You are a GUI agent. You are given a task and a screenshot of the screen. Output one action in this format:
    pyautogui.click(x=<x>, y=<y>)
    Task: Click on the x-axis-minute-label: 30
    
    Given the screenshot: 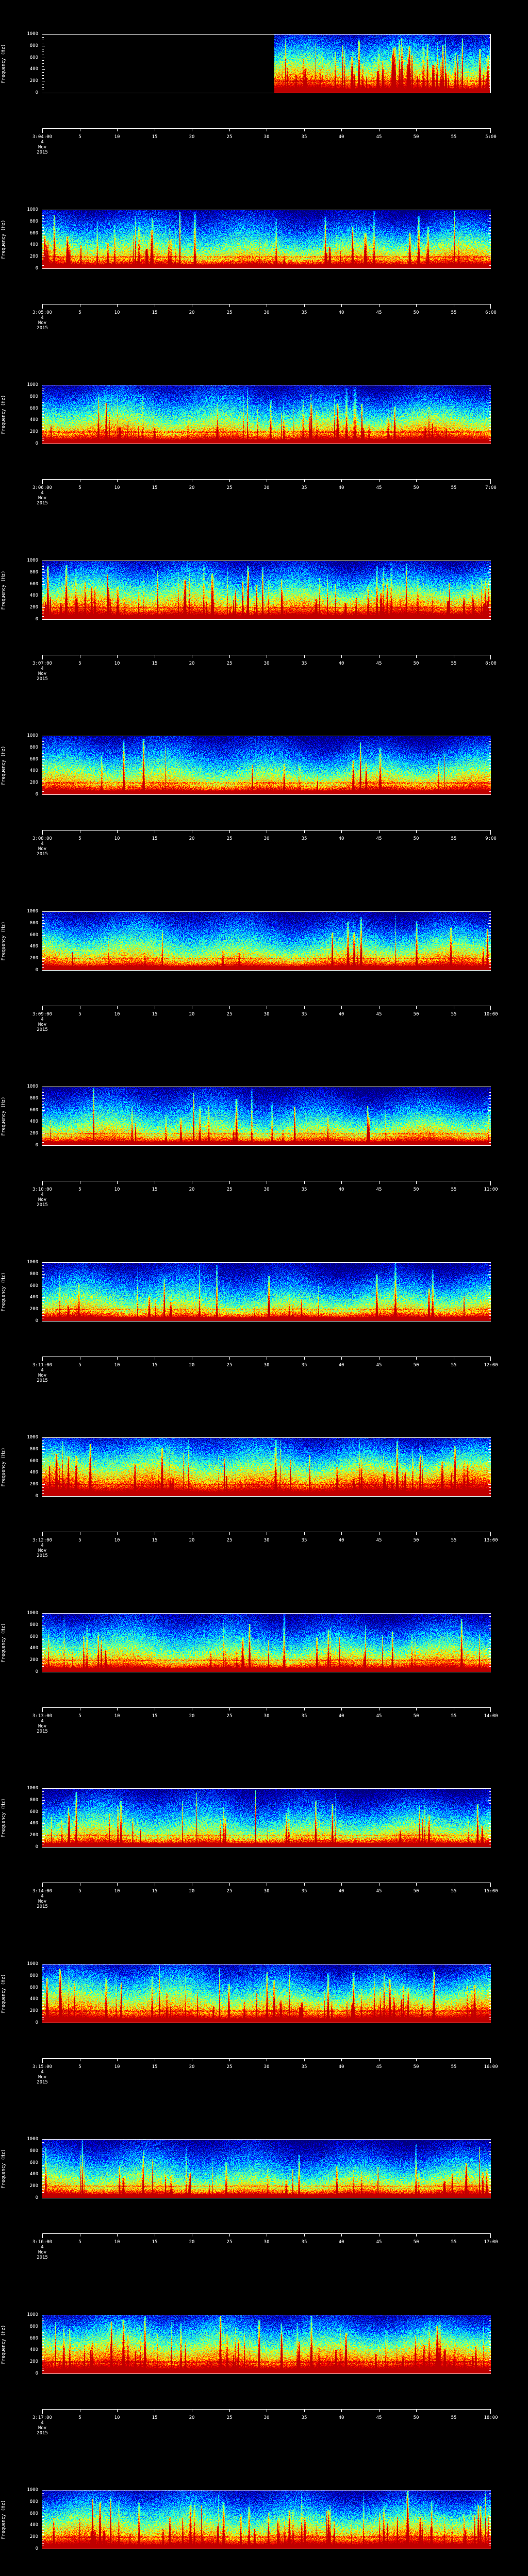 What is the action you would take?
    pyautogui.click(x=266, y=1014)
    